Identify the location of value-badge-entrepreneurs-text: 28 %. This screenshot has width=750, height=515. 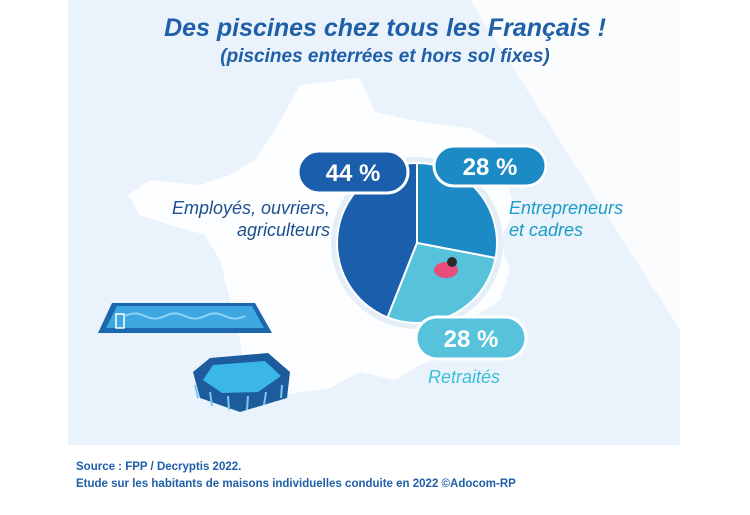
(490, 167).